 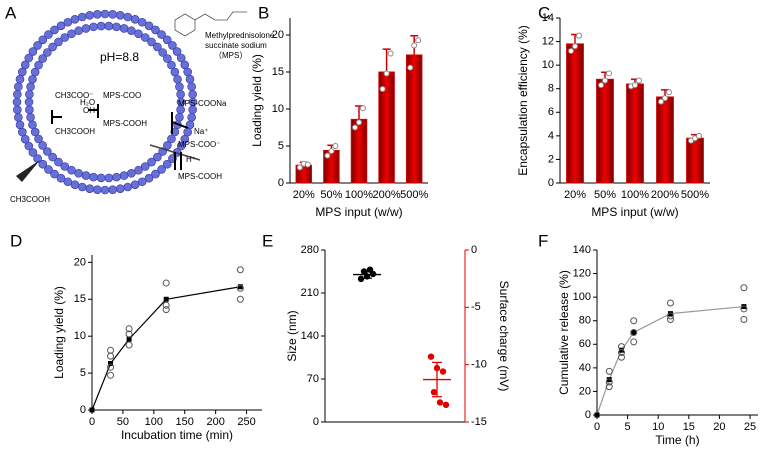 I want to click on y-tick-label: 210, so click(x=310, y=293).